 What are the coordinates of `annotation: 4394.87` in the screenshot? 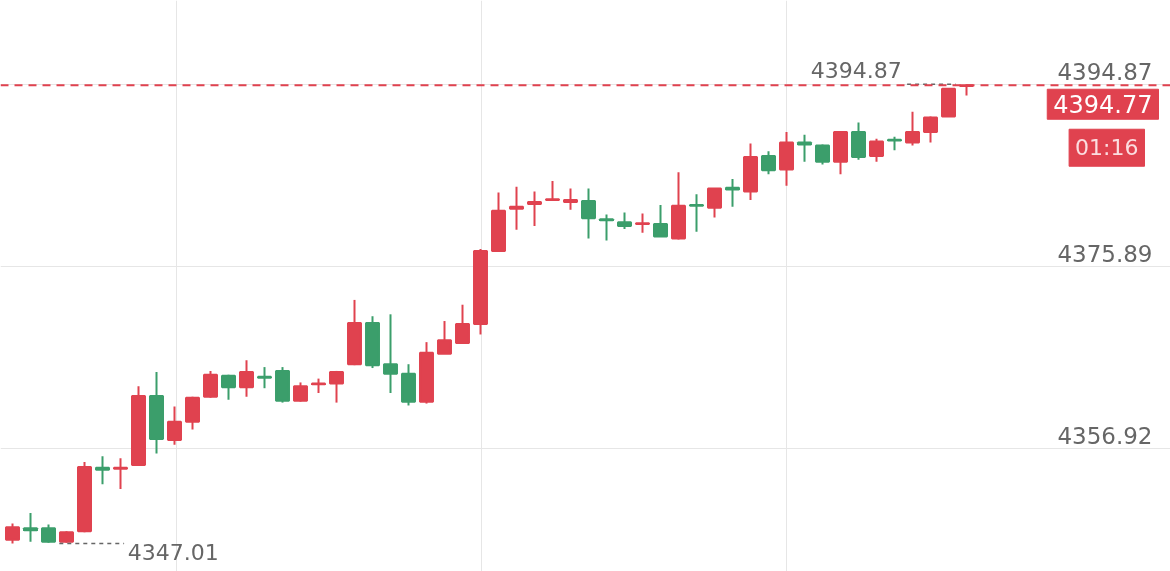 It's located at (856, 71).